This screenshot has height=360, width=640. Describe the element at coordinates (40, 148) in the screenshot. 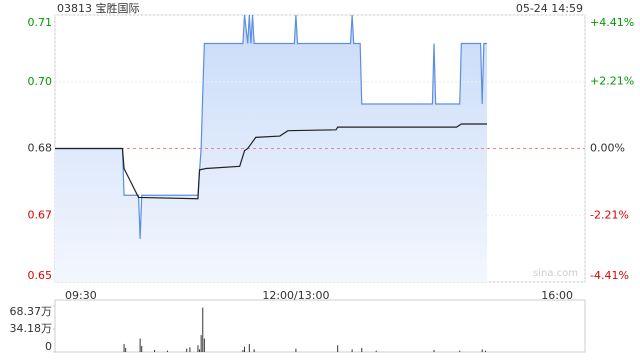

I see `y-tick-label: 0.68` at that location.